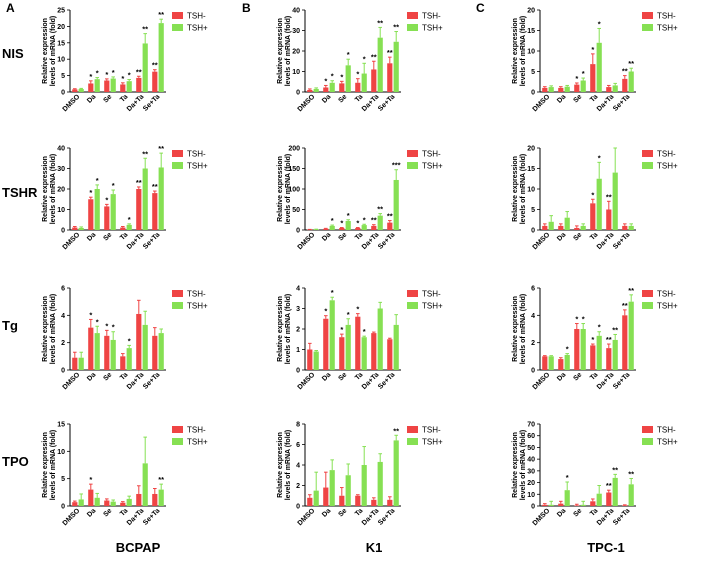 The height and width of the screenshot is (579, 709). Describe the element at coordinates (280, 465) in the screenshot. I see `y-axis-label-line: Relative expression` at that location.